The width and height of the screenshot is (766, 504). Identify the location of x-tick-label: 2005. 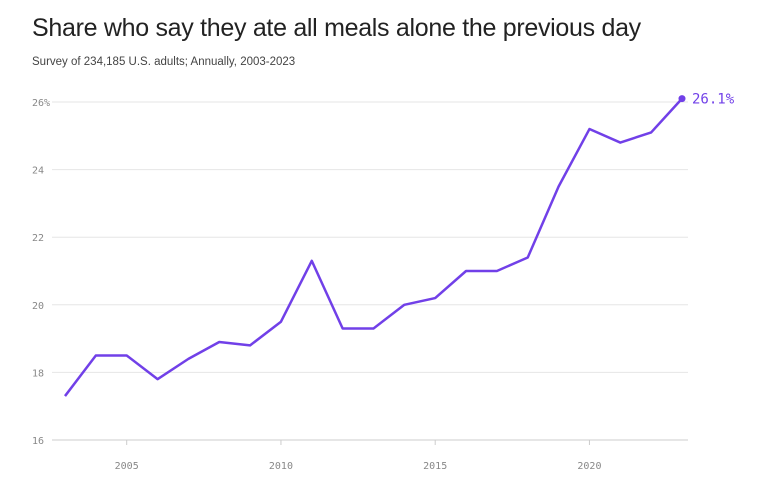
(127, 466).